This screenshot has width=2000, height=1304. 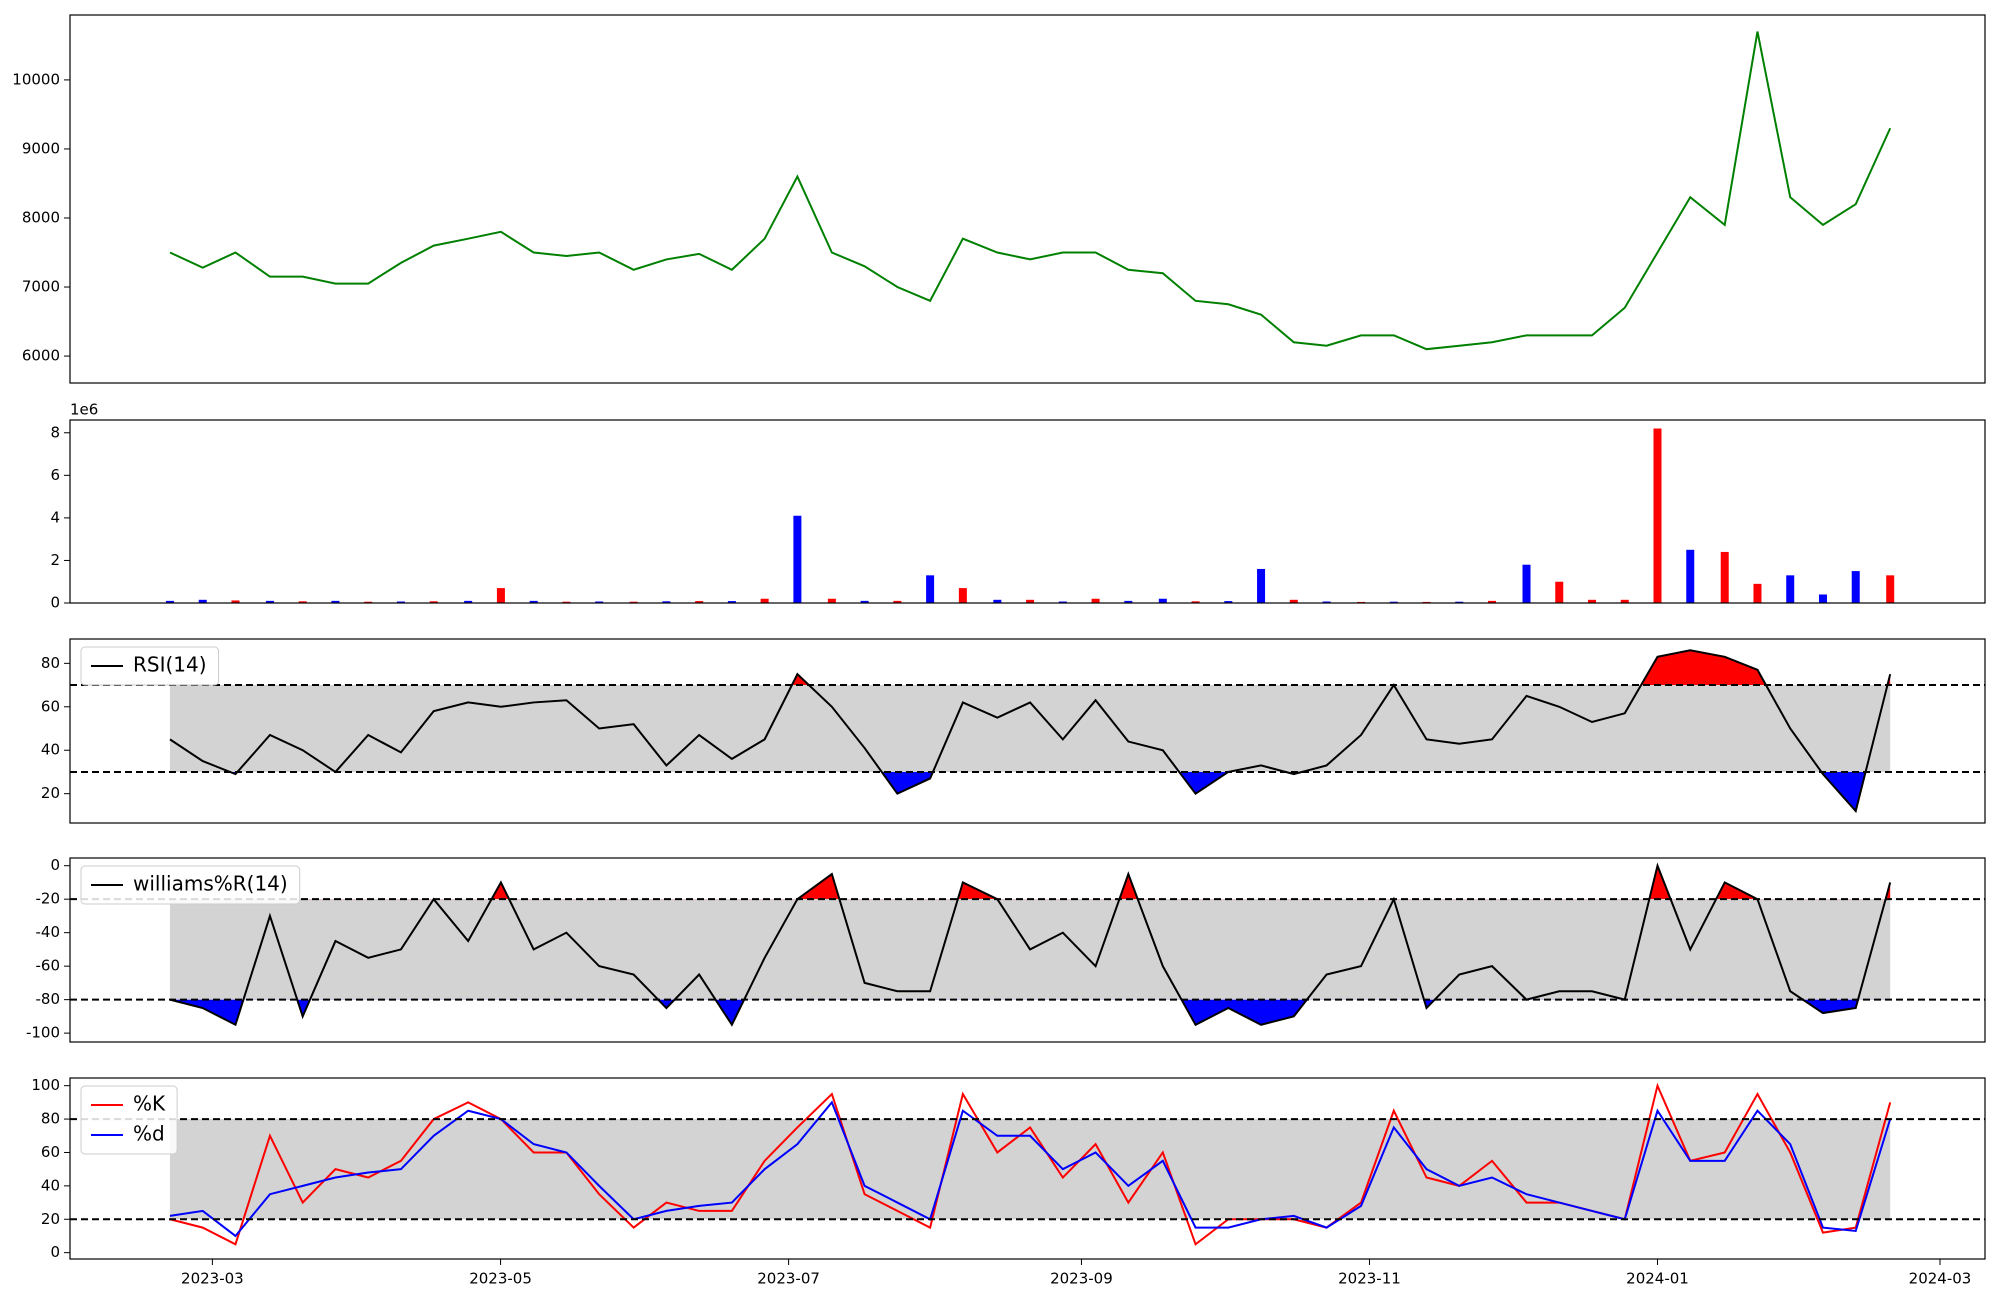 I want to click on y-tick-label: 6, so click(x=55, y=475).